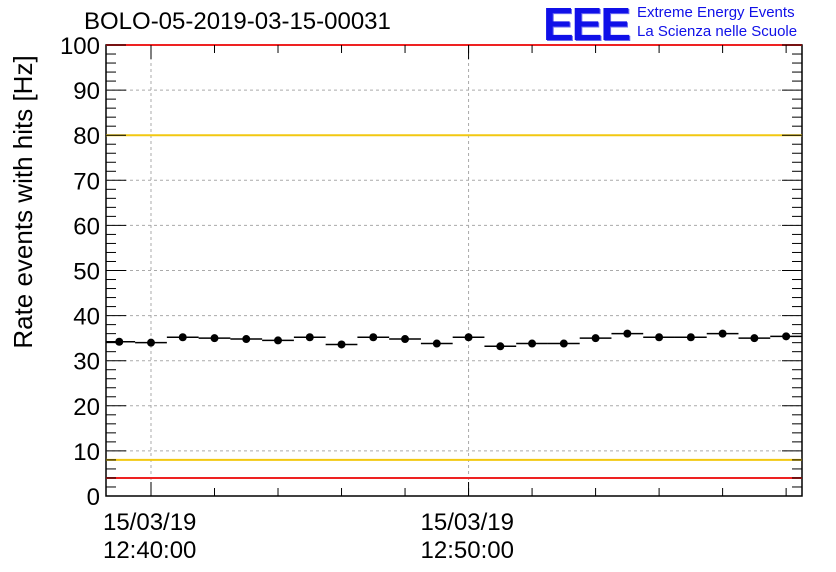  Describe the element at coordinates (86, 362) in the screenshot. I see `y-tick-label: 30` at that location.